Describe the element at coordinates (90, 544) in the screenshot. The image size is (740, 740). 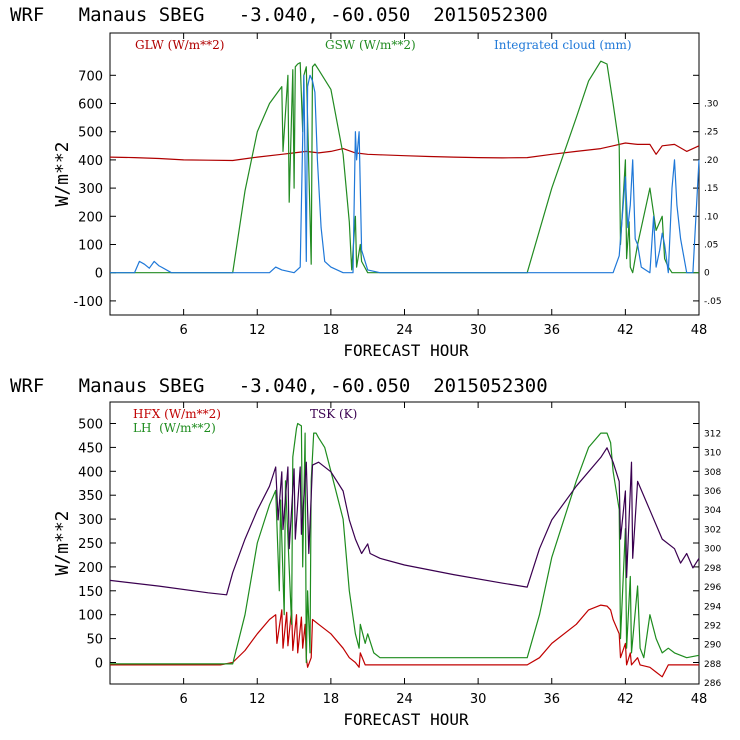
I see `y-tick-label: 250` at that location.